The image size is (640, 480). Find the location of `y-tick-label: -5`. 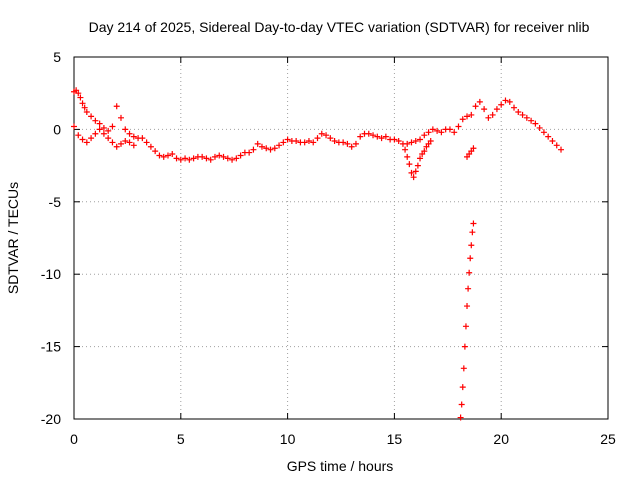

y-tick-label: -5 is located at coordinates (55, 202).